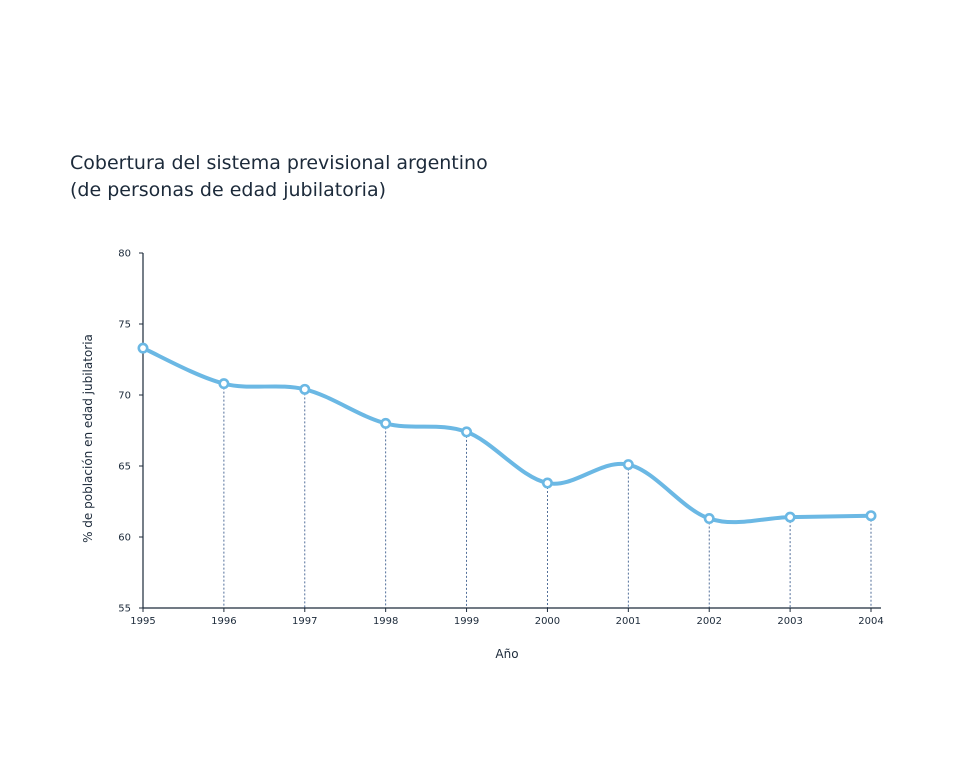  Describe the element at coordinates (124, 325) in the screenshot. I see `y-tick-label: 75` at that location.